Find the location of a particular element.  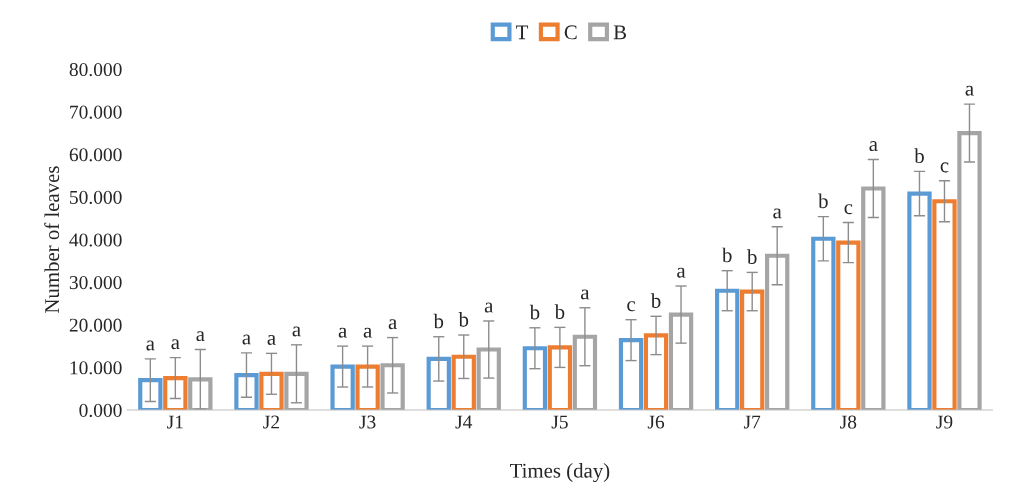

x-tick-label: J2 is located at coordinates (271, 422).